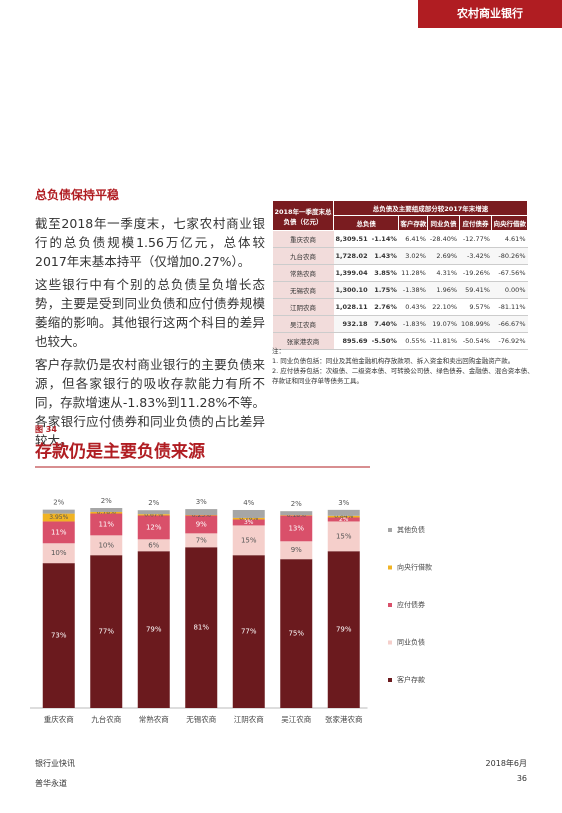  I want to click on data-label: 75%, so click(296, 634).